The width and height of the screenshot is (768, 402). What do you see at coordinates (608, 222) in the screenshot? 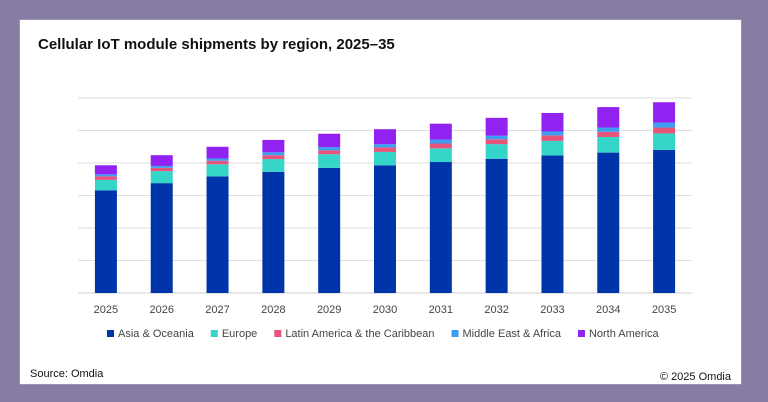
I see `bar-segment-asia-oceania-2034` at bounding box center [608, 222].